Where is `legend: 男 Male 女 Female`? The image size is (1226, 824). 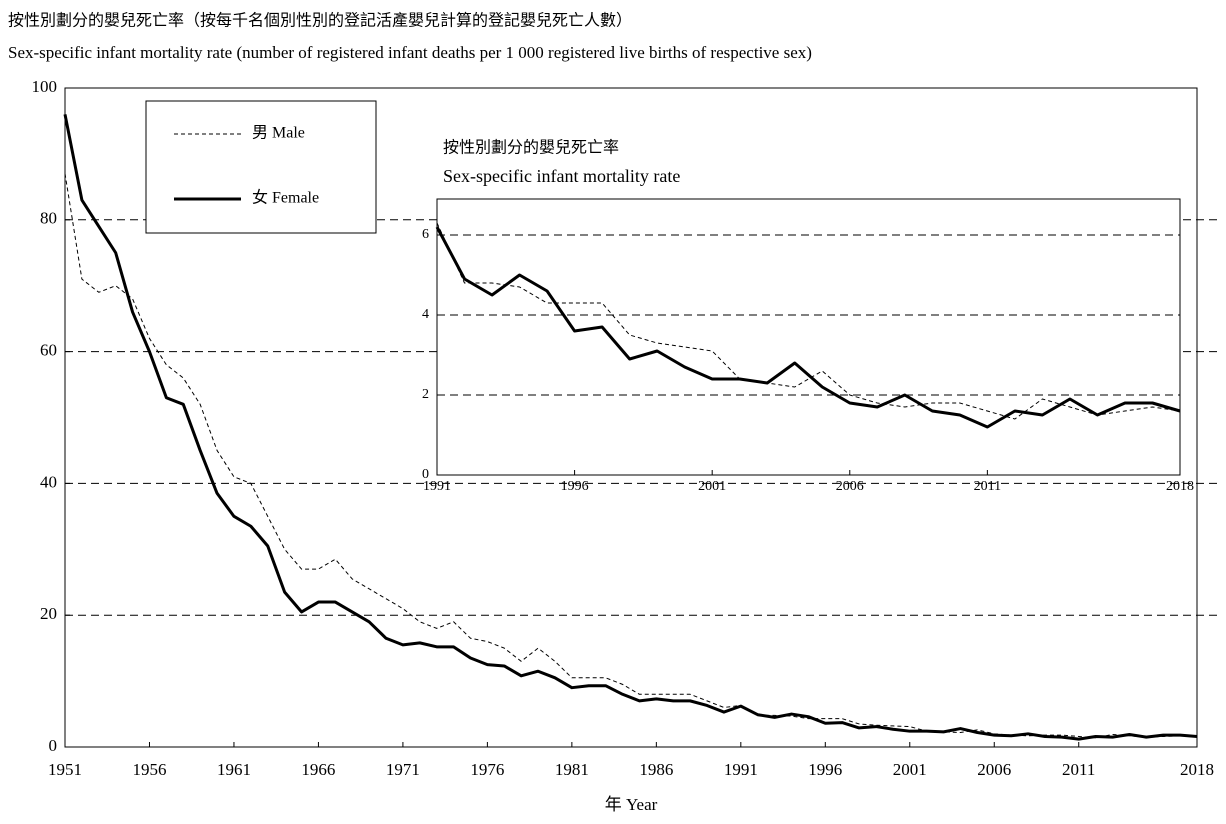 legend: 男 Male 女 Female is located at coordinates (261, 167).